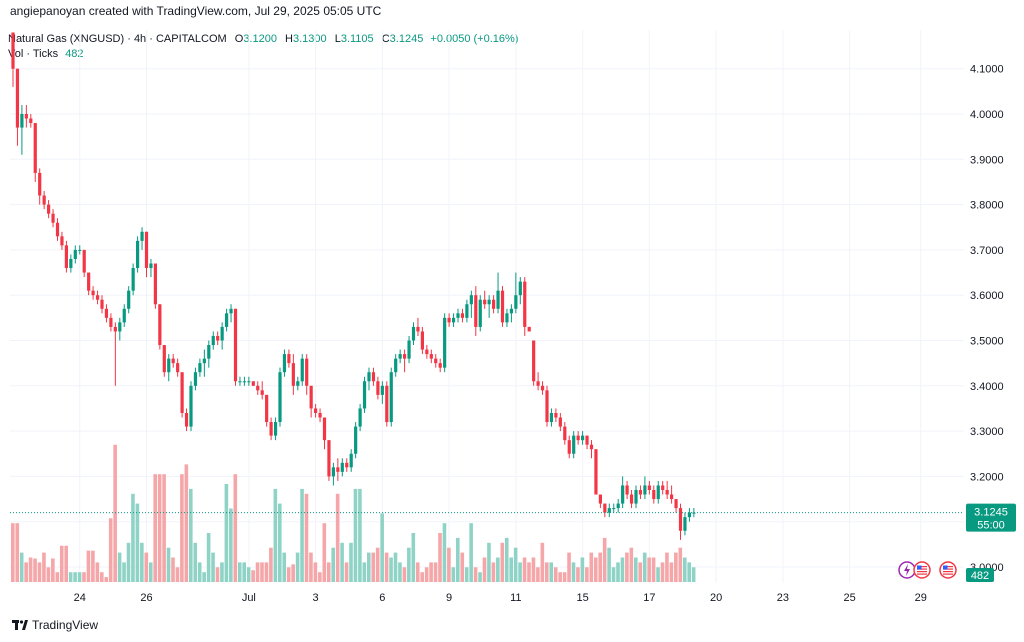 The image size is (1024, 642). I want to click on volume-indicator-value: 482, so click(74, 54).